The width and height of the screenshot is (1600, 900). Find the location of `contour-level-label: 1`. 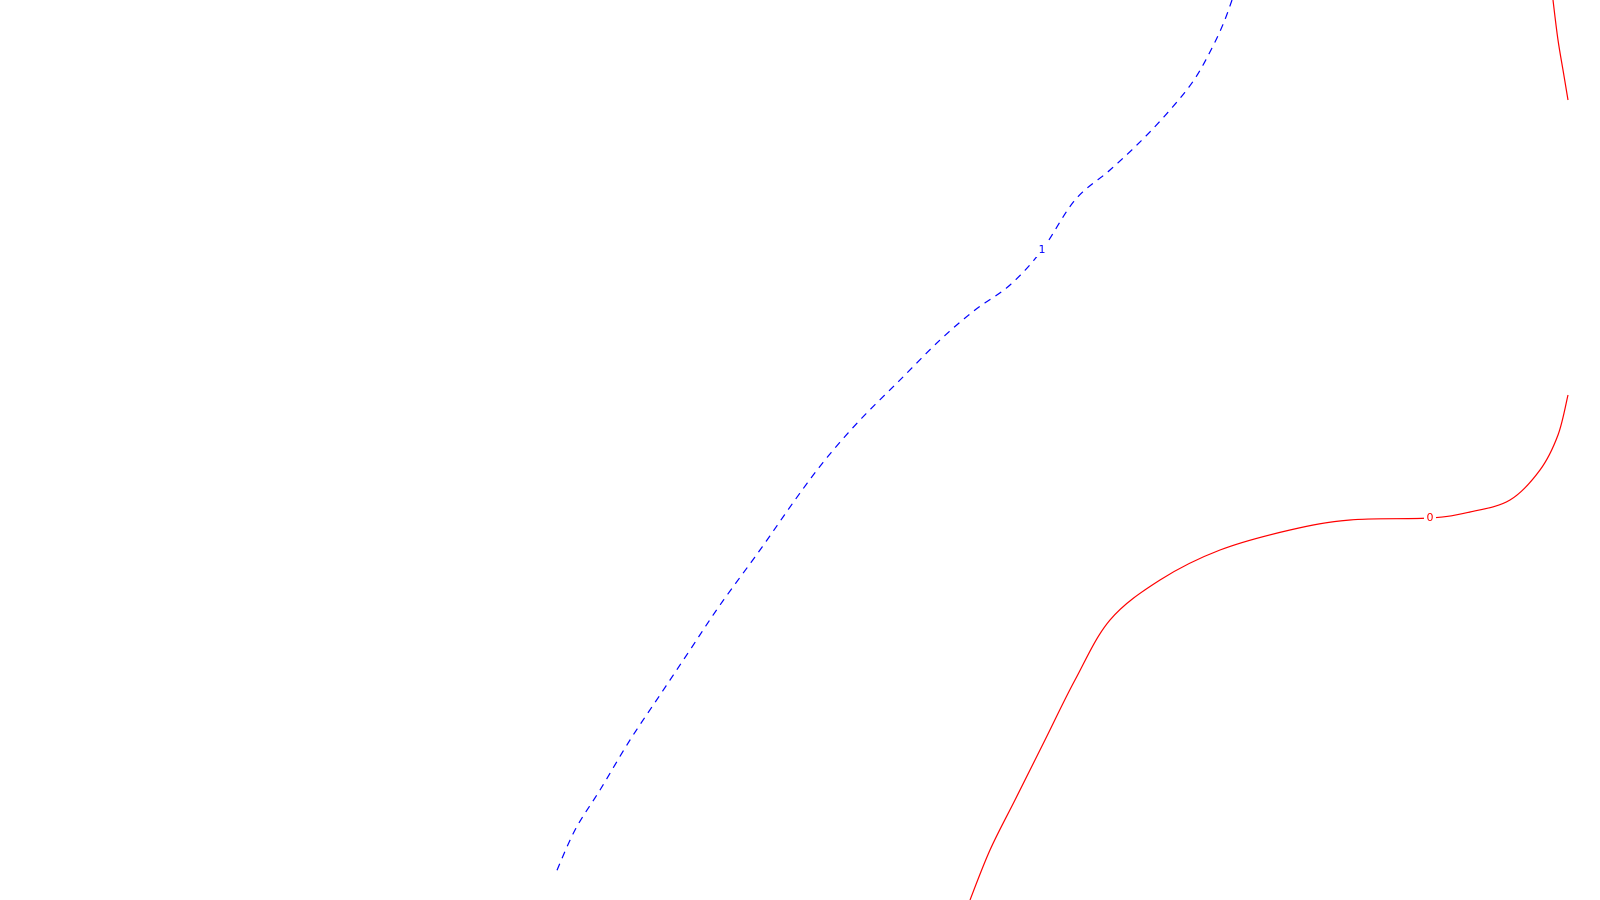

contour-level-label: 1 is located at coordinates (1042, 249).